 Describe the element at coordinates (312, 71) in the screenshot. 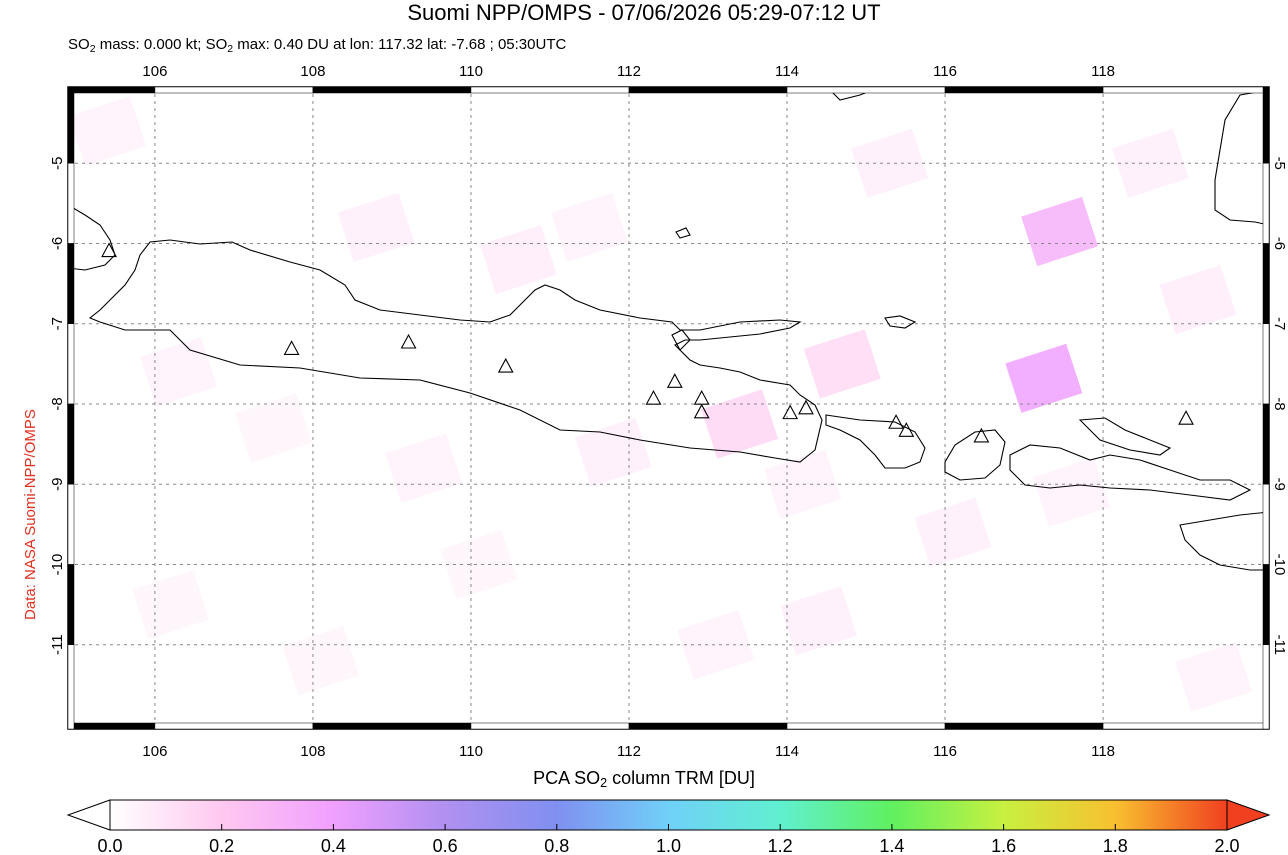

I see `lon-tick-label-top: 108` at that location.